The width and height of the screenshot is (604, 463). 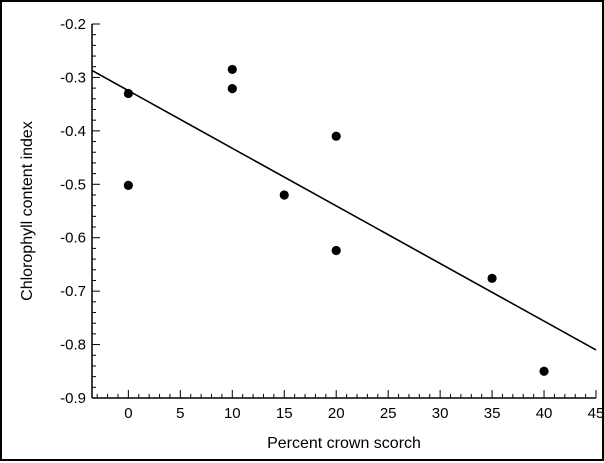 What do you see at coordinates (232, 413) in the screenshot?
I see `x-tick-label: 10` at bounding box center [232, 413].